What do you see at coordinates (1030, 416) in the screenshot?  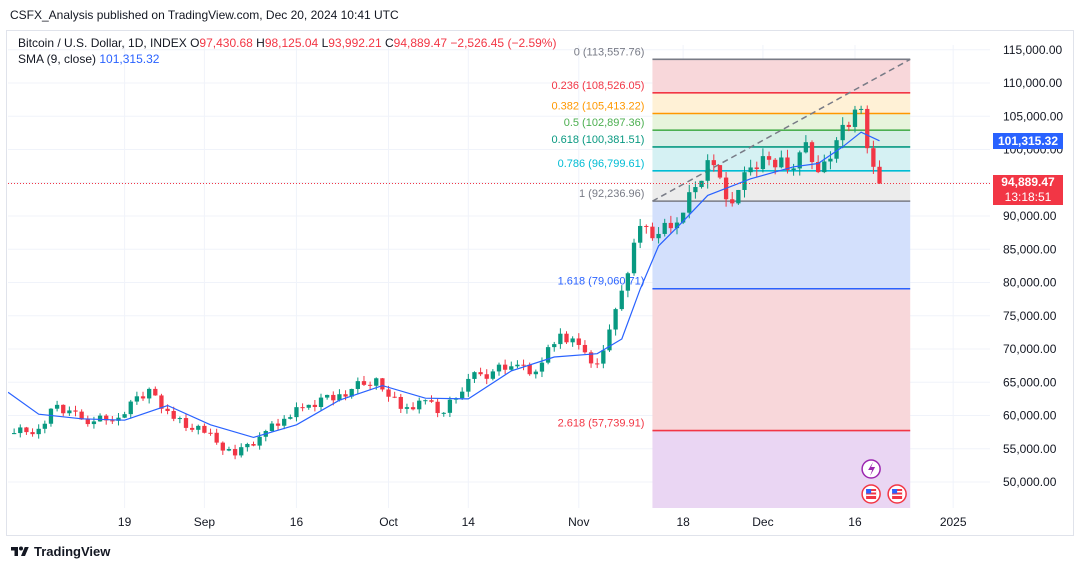 I see `y-tick-label: 60,000.00` at bounding box center [1030, 416].